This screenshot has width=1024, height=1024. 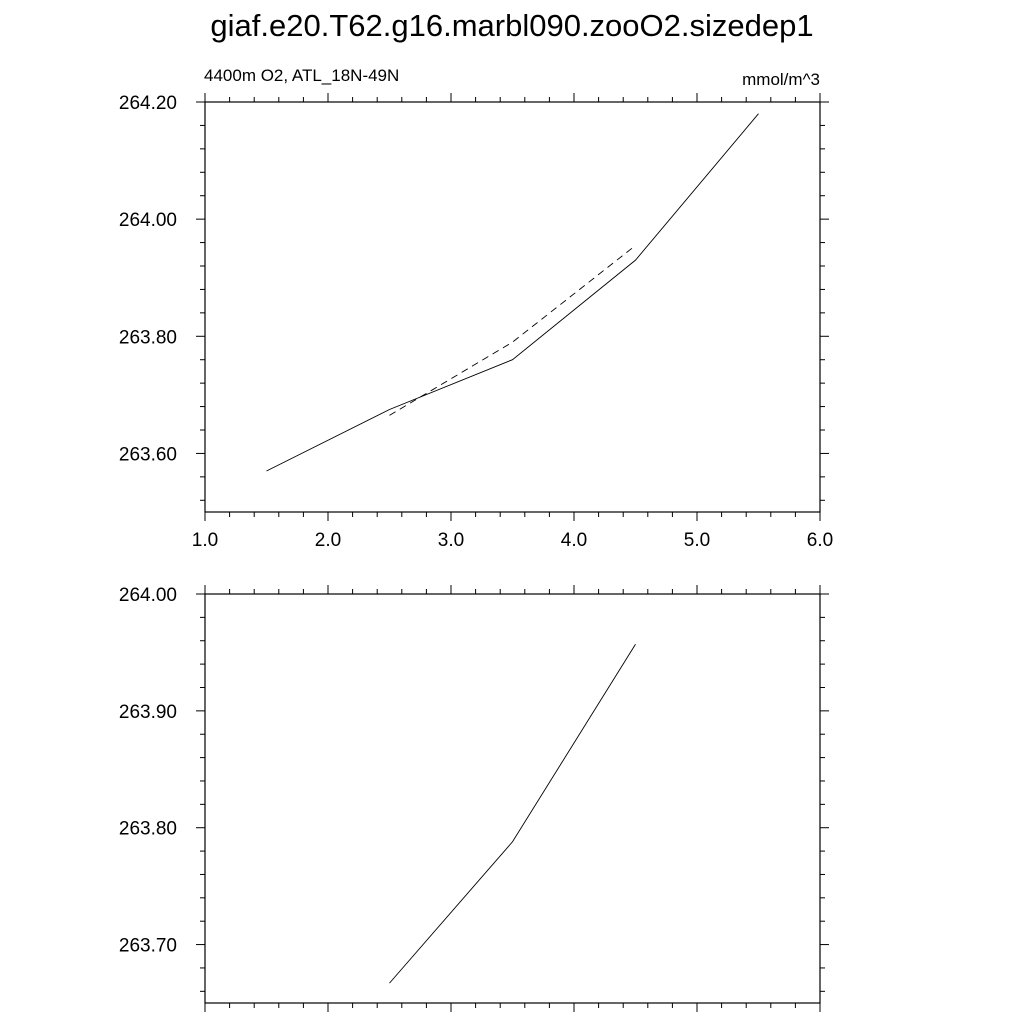 I want to click on x-tick-label: 5.0, so click(x=697, y=540).